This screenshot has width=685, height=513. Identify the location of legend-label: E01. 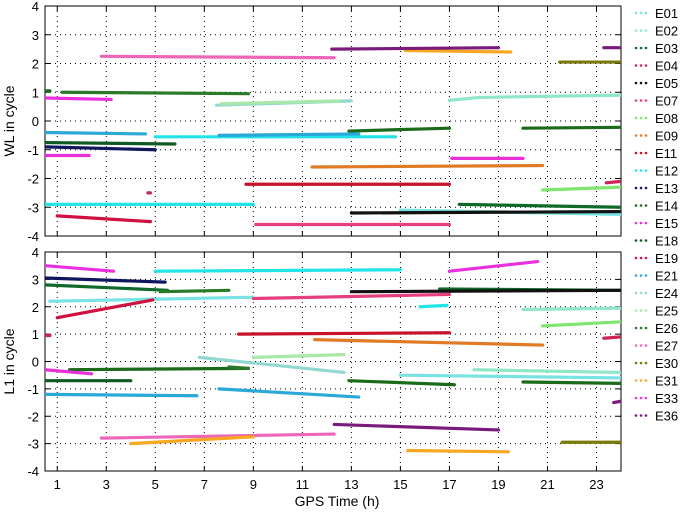
(666, 13).